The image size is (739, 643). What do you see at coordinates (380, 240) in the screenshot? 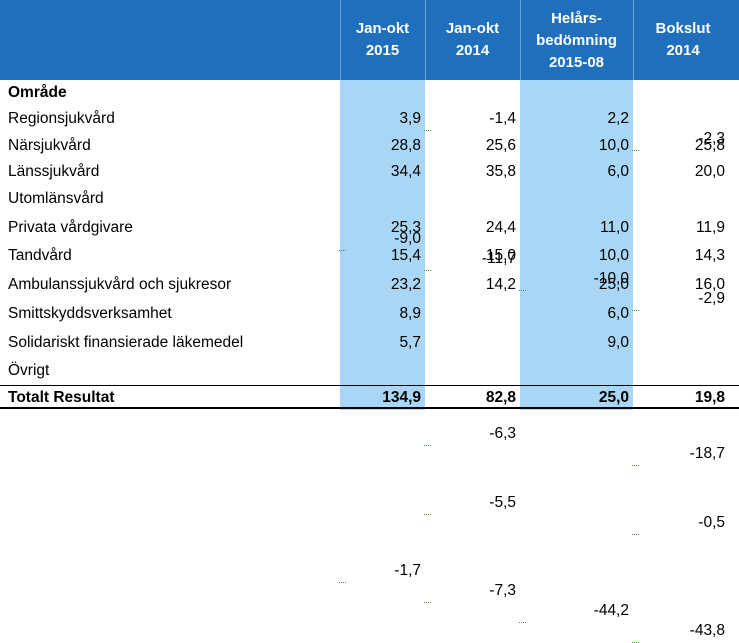
I see `row-value: -9,0` at bounding box center [380, 240].